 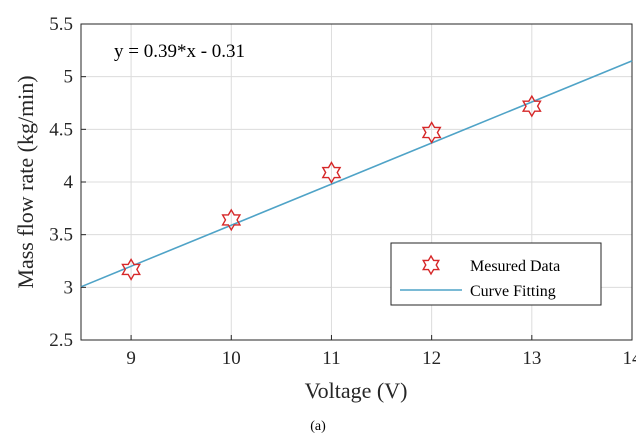 What do you see at coordinates (515, 266) in the screenshot?
I see `legend-label-mesured-data: Mesured Data` at bounding box center [515, 266].